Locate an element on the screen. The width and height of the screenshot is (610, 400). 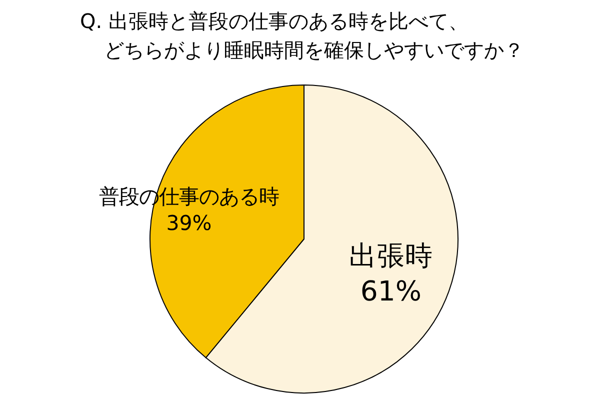
chart-title: Q. 出張時と普段の仕事のある時を比べて、どちらがより睡眠時間を確保しやすいですか？ is located at coordinates (302, 35).